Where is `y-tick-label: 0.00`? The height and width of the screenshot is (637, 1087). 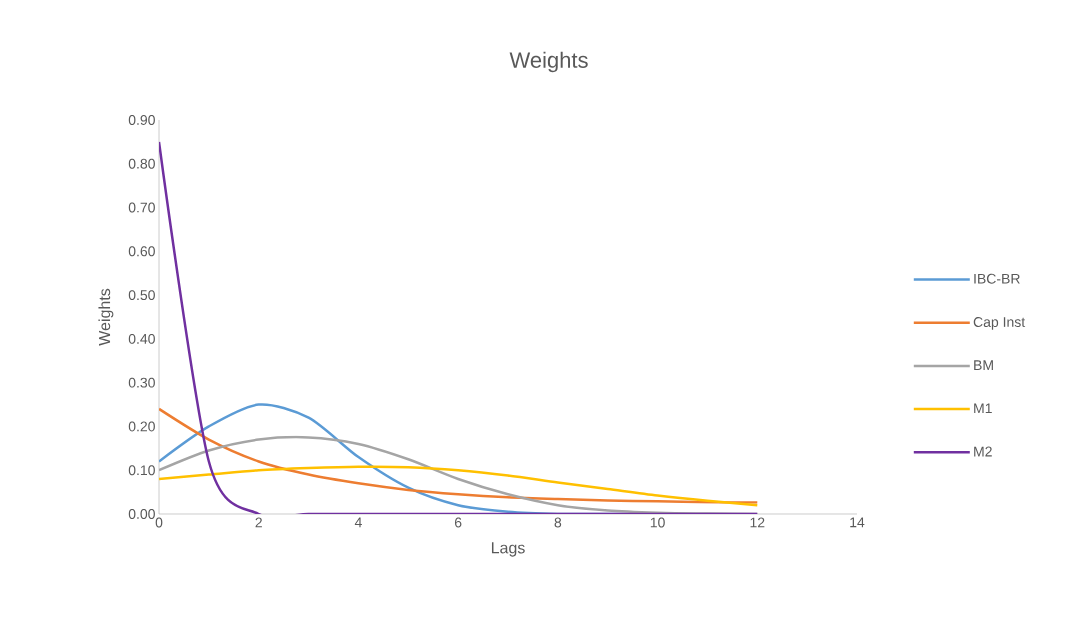
y-tick-label: 0.00 is located at coordinates (141, 514).